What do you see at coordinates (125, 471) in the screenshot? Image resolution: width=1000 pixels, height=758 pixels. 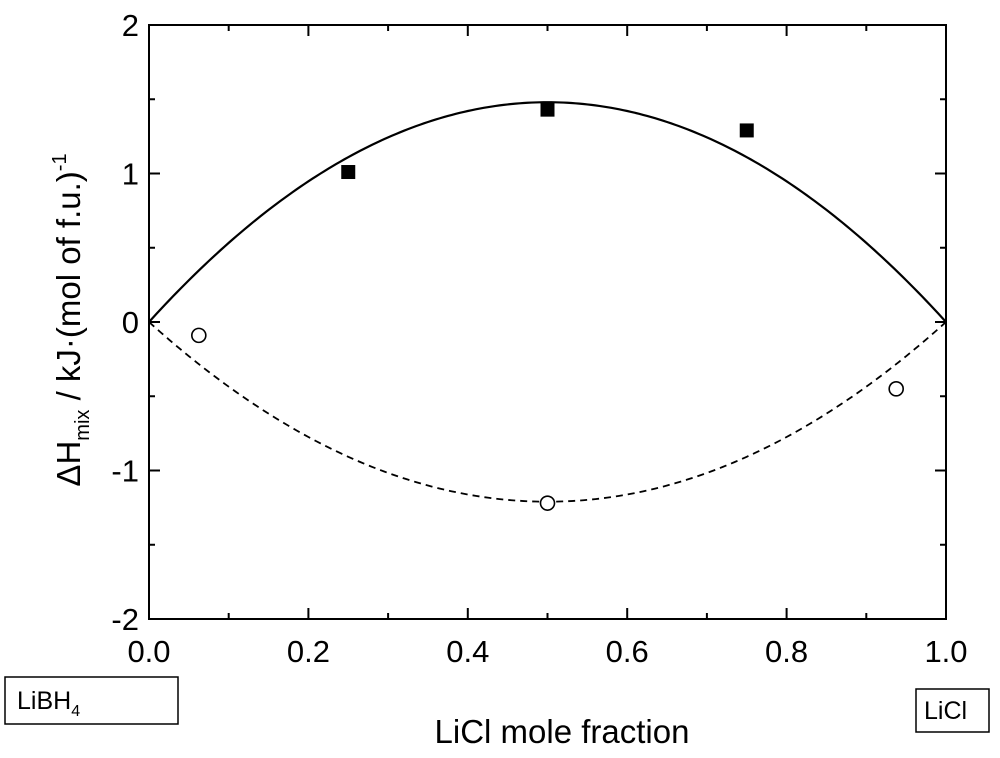 I see `y-tick-label: -1` at bounding box center [125, 471].